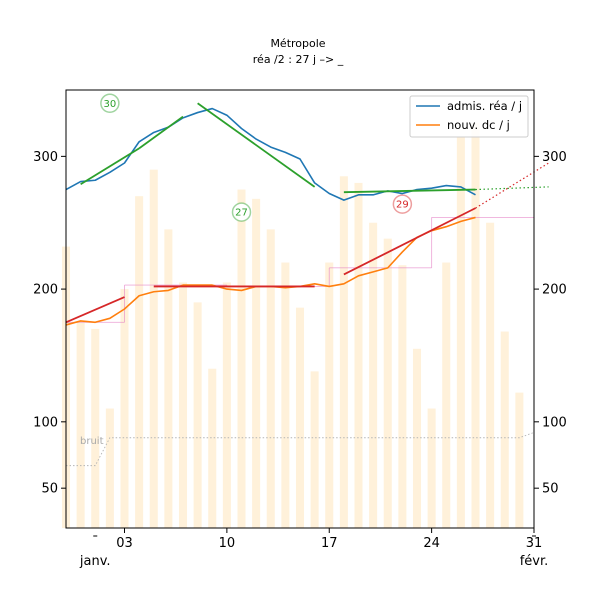  Describe the element at coordinates (124, 543) in the screenshot. I see `x-tick-label-03: 03` at that location.